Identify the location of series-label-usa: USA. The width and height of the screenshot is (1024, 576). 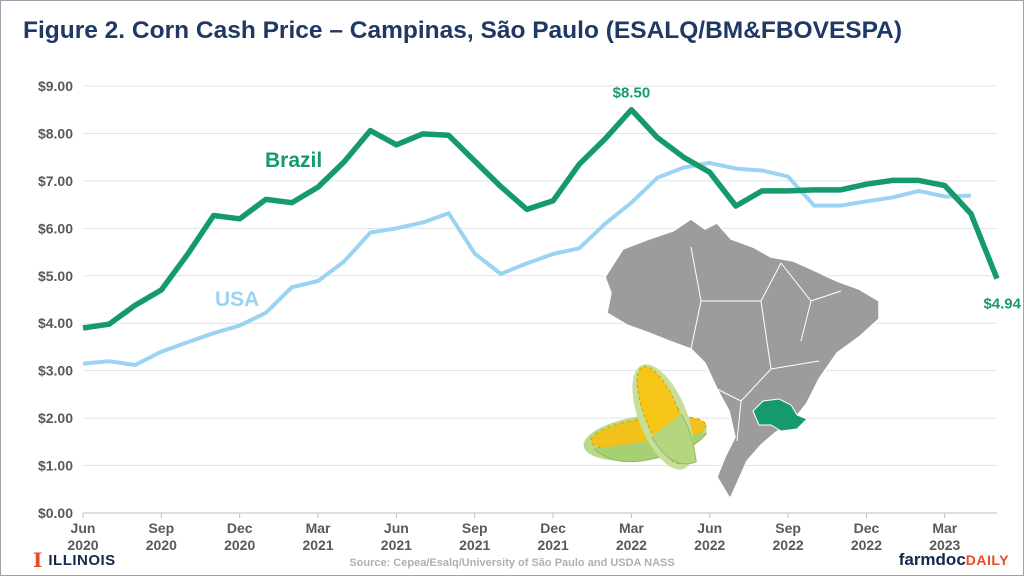
(237, 299).